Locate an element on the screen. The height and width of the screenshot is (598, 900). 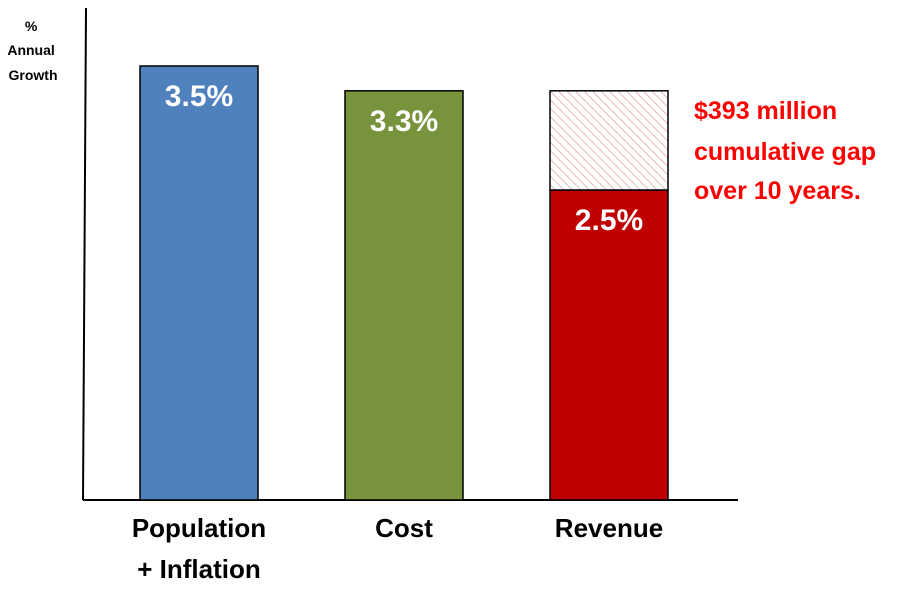
category-label-line: Population is located at coordinates (199, 528).